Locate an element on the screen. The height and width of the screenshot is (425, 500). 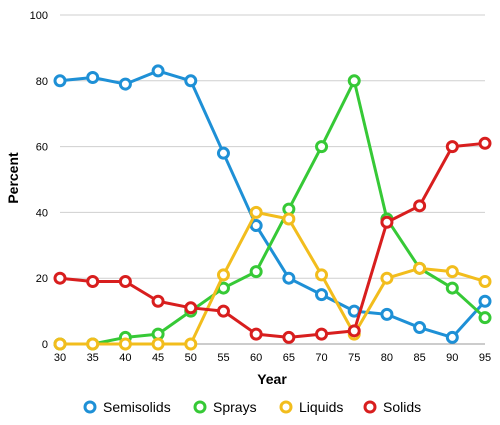
y-tick-label: 100 is located at coordinates (39, 16).